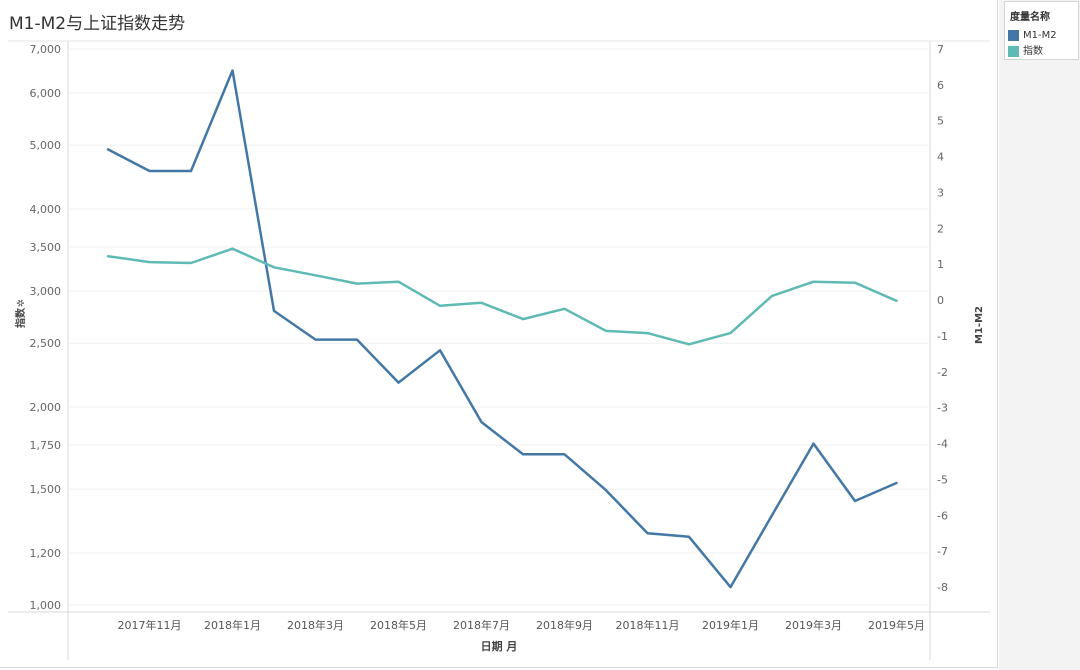 The width and height of the screenshot is (1080, 670). What do you see at coordinates (46, 93) in the screenshot?
I see `left-tick-label: 6,000` at bounding box center [46, 93].